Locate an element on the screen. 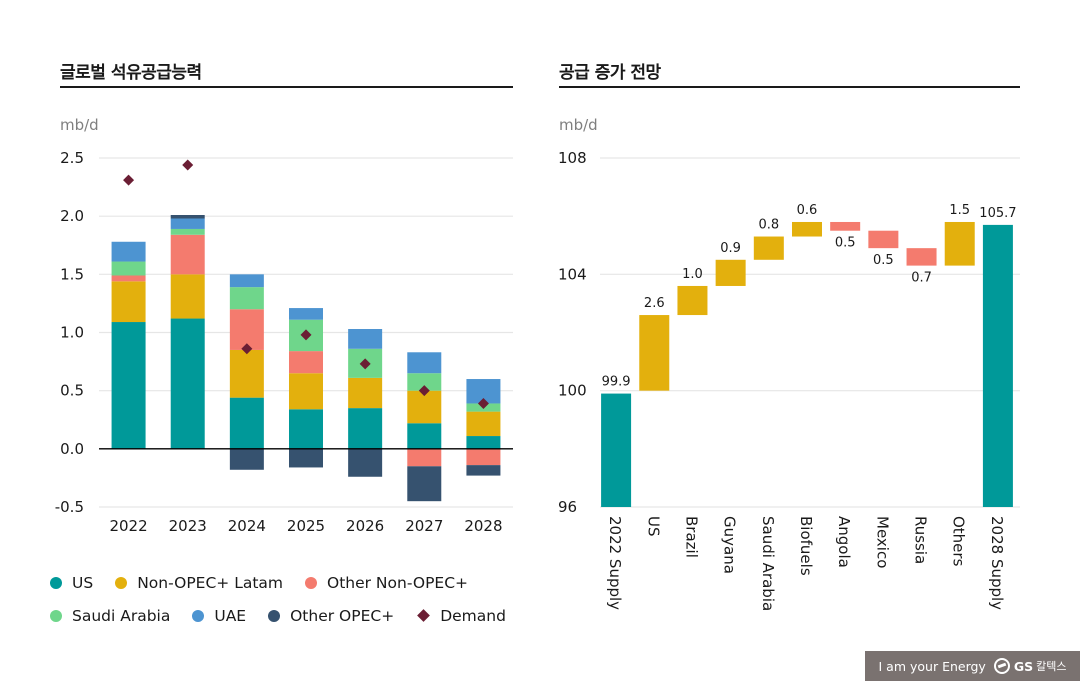 The height and width of the screenshot is (681, 1080). x-tick-label-guyana: Guyana is located at coordinates (730, 545).